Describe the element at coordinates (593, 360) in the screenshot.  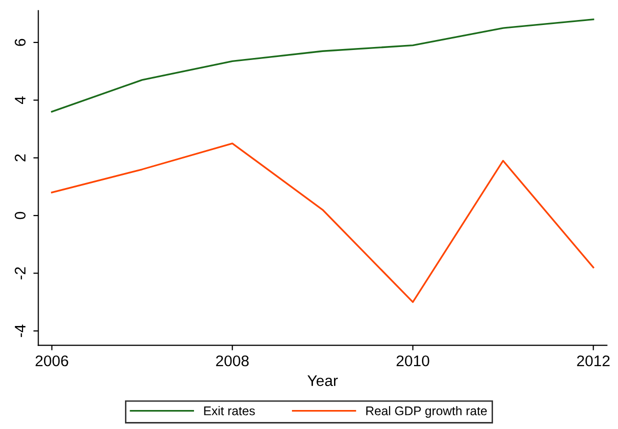
I see `x-tick-label: 2012` at that location.